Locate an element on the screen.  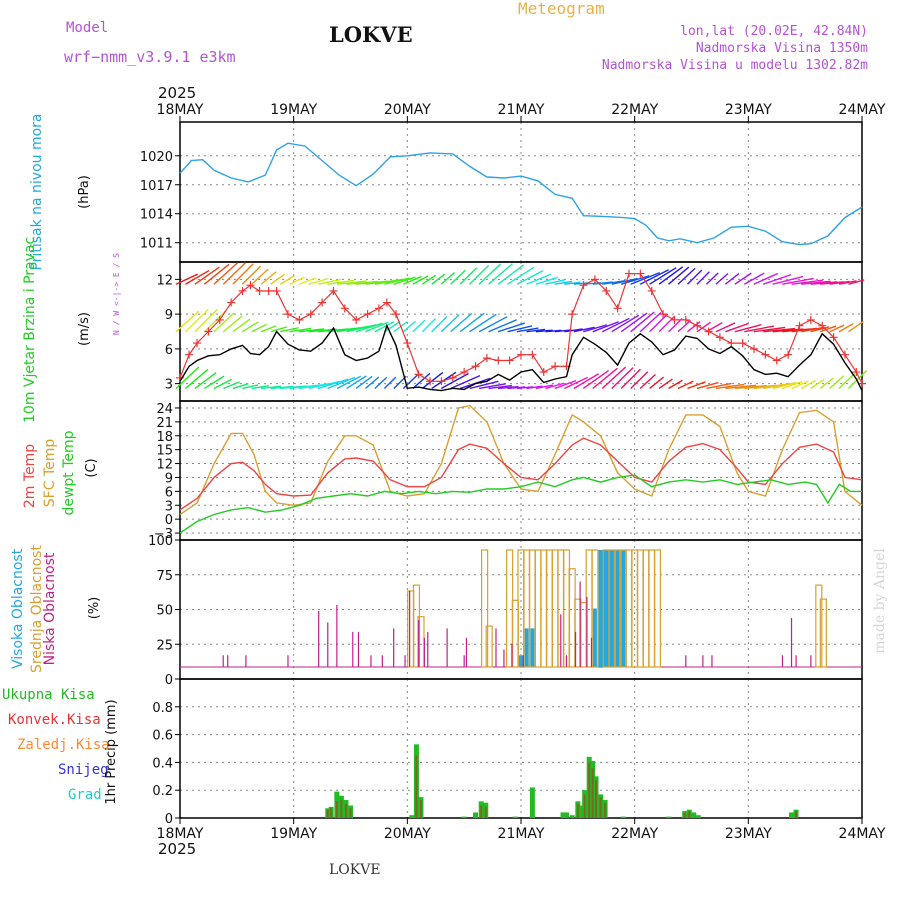
y-tick-label: 0 is located at coordinates (169, 680).